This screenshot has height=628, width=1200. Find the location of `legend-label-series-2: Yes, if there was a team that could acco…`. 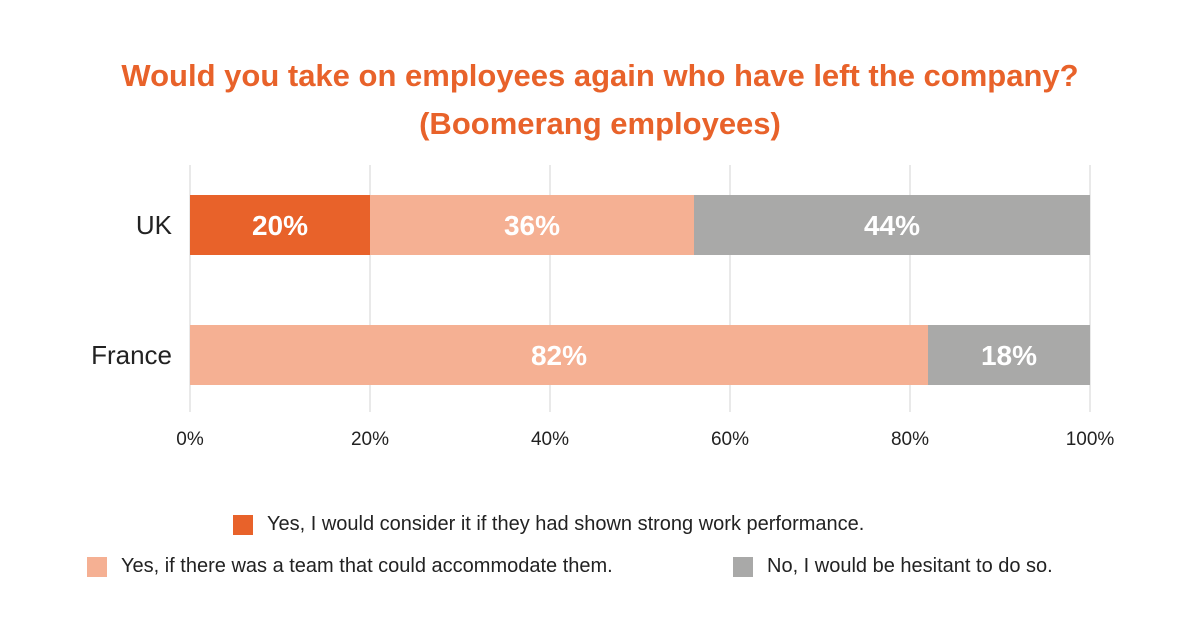

legend-label-series-2: Yes, if there was a team that could acco… is located at coordinates (367, 566).